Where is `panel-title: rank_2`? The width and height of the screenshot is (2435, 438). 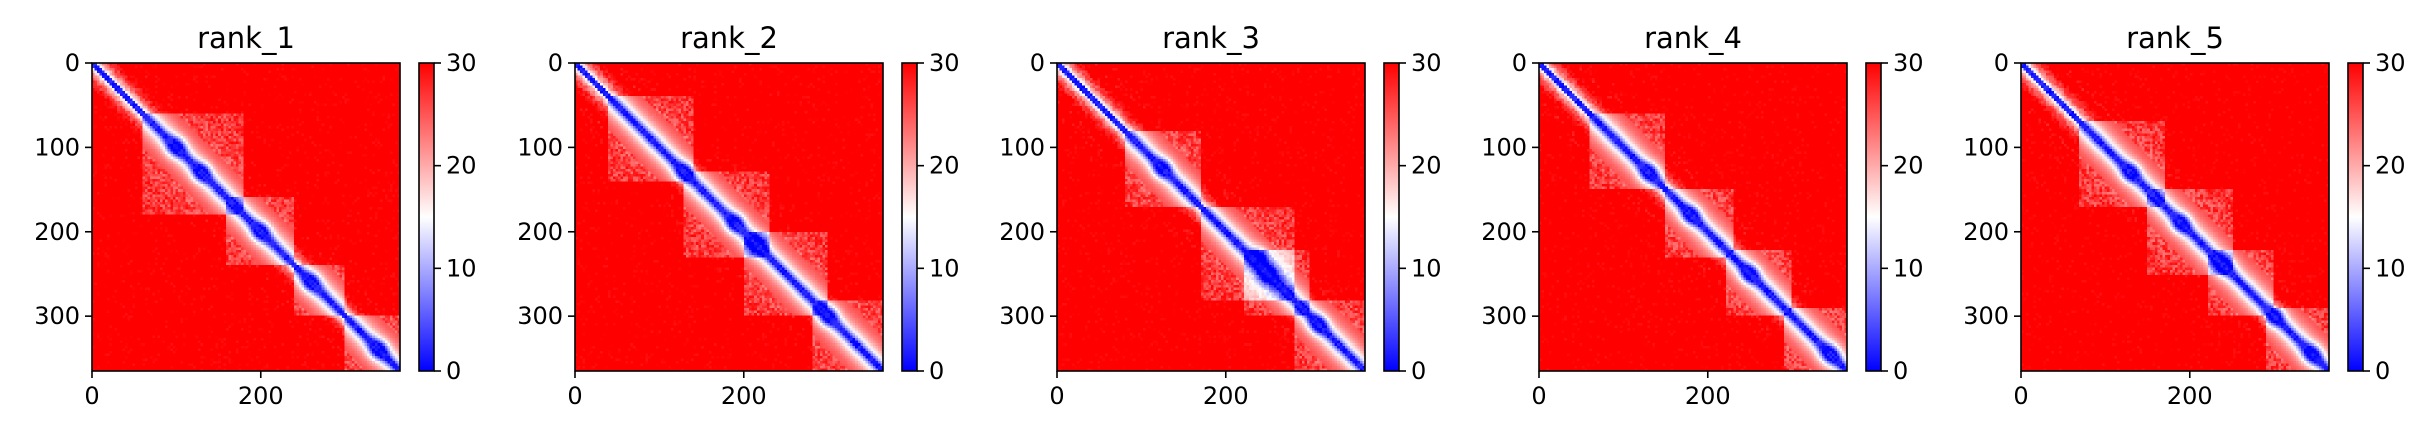 panel-title: rank_2 is located at coordinates (729, 38).